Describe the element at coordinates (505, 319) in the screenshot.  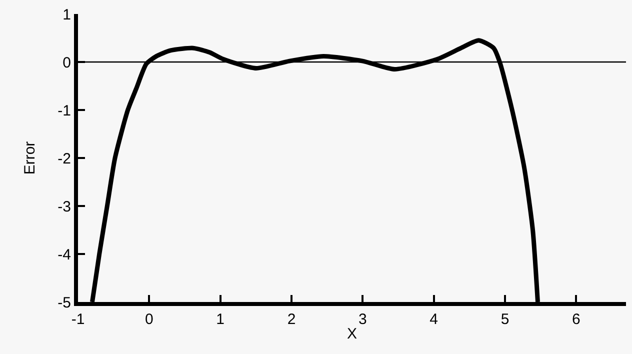
I see `x-tick-label: 5` at that location.